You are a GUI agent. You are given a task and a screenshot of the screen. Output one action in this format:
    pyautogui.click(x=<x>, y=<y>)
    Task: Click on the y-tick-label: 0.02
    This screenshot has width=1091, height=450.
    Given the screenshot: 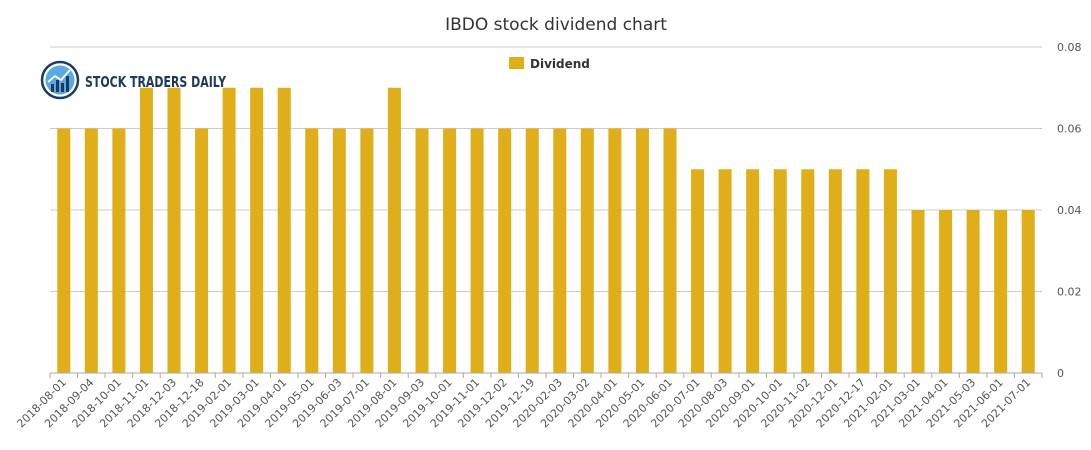 What is the action you would take?
    pyautogui.click(x=1069, y=292)
    